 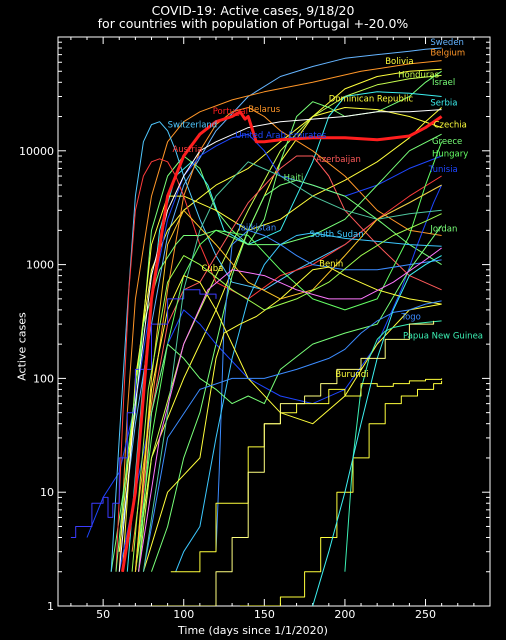 What do you see at coordinates (371, 100) in the screenshot?
I see `series-label: Dominican Republic` at bounding box center [371, 100].